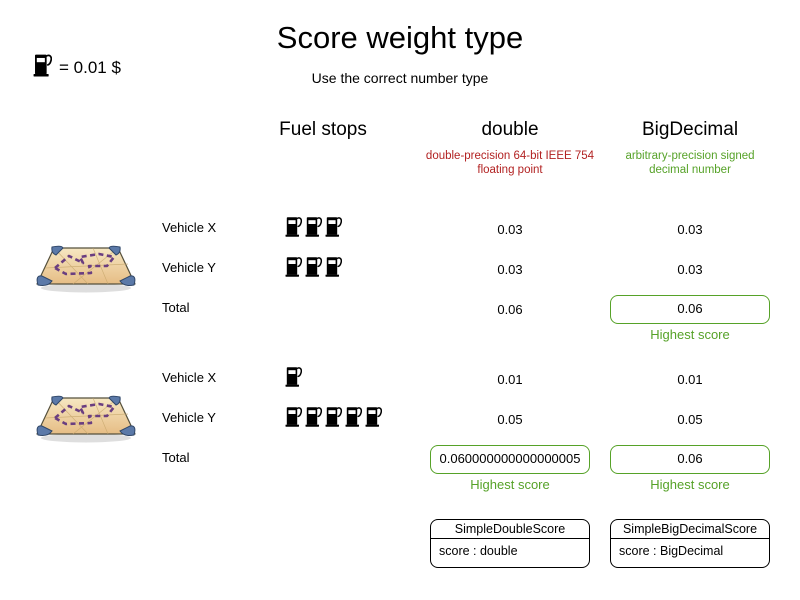 This screenshot has height=600, width=800. What do you see at coordinates (510, 459) in the screenshot?
I see `highest-score-box-double: 0.060000000000000005` at bounding box center [510, 459].